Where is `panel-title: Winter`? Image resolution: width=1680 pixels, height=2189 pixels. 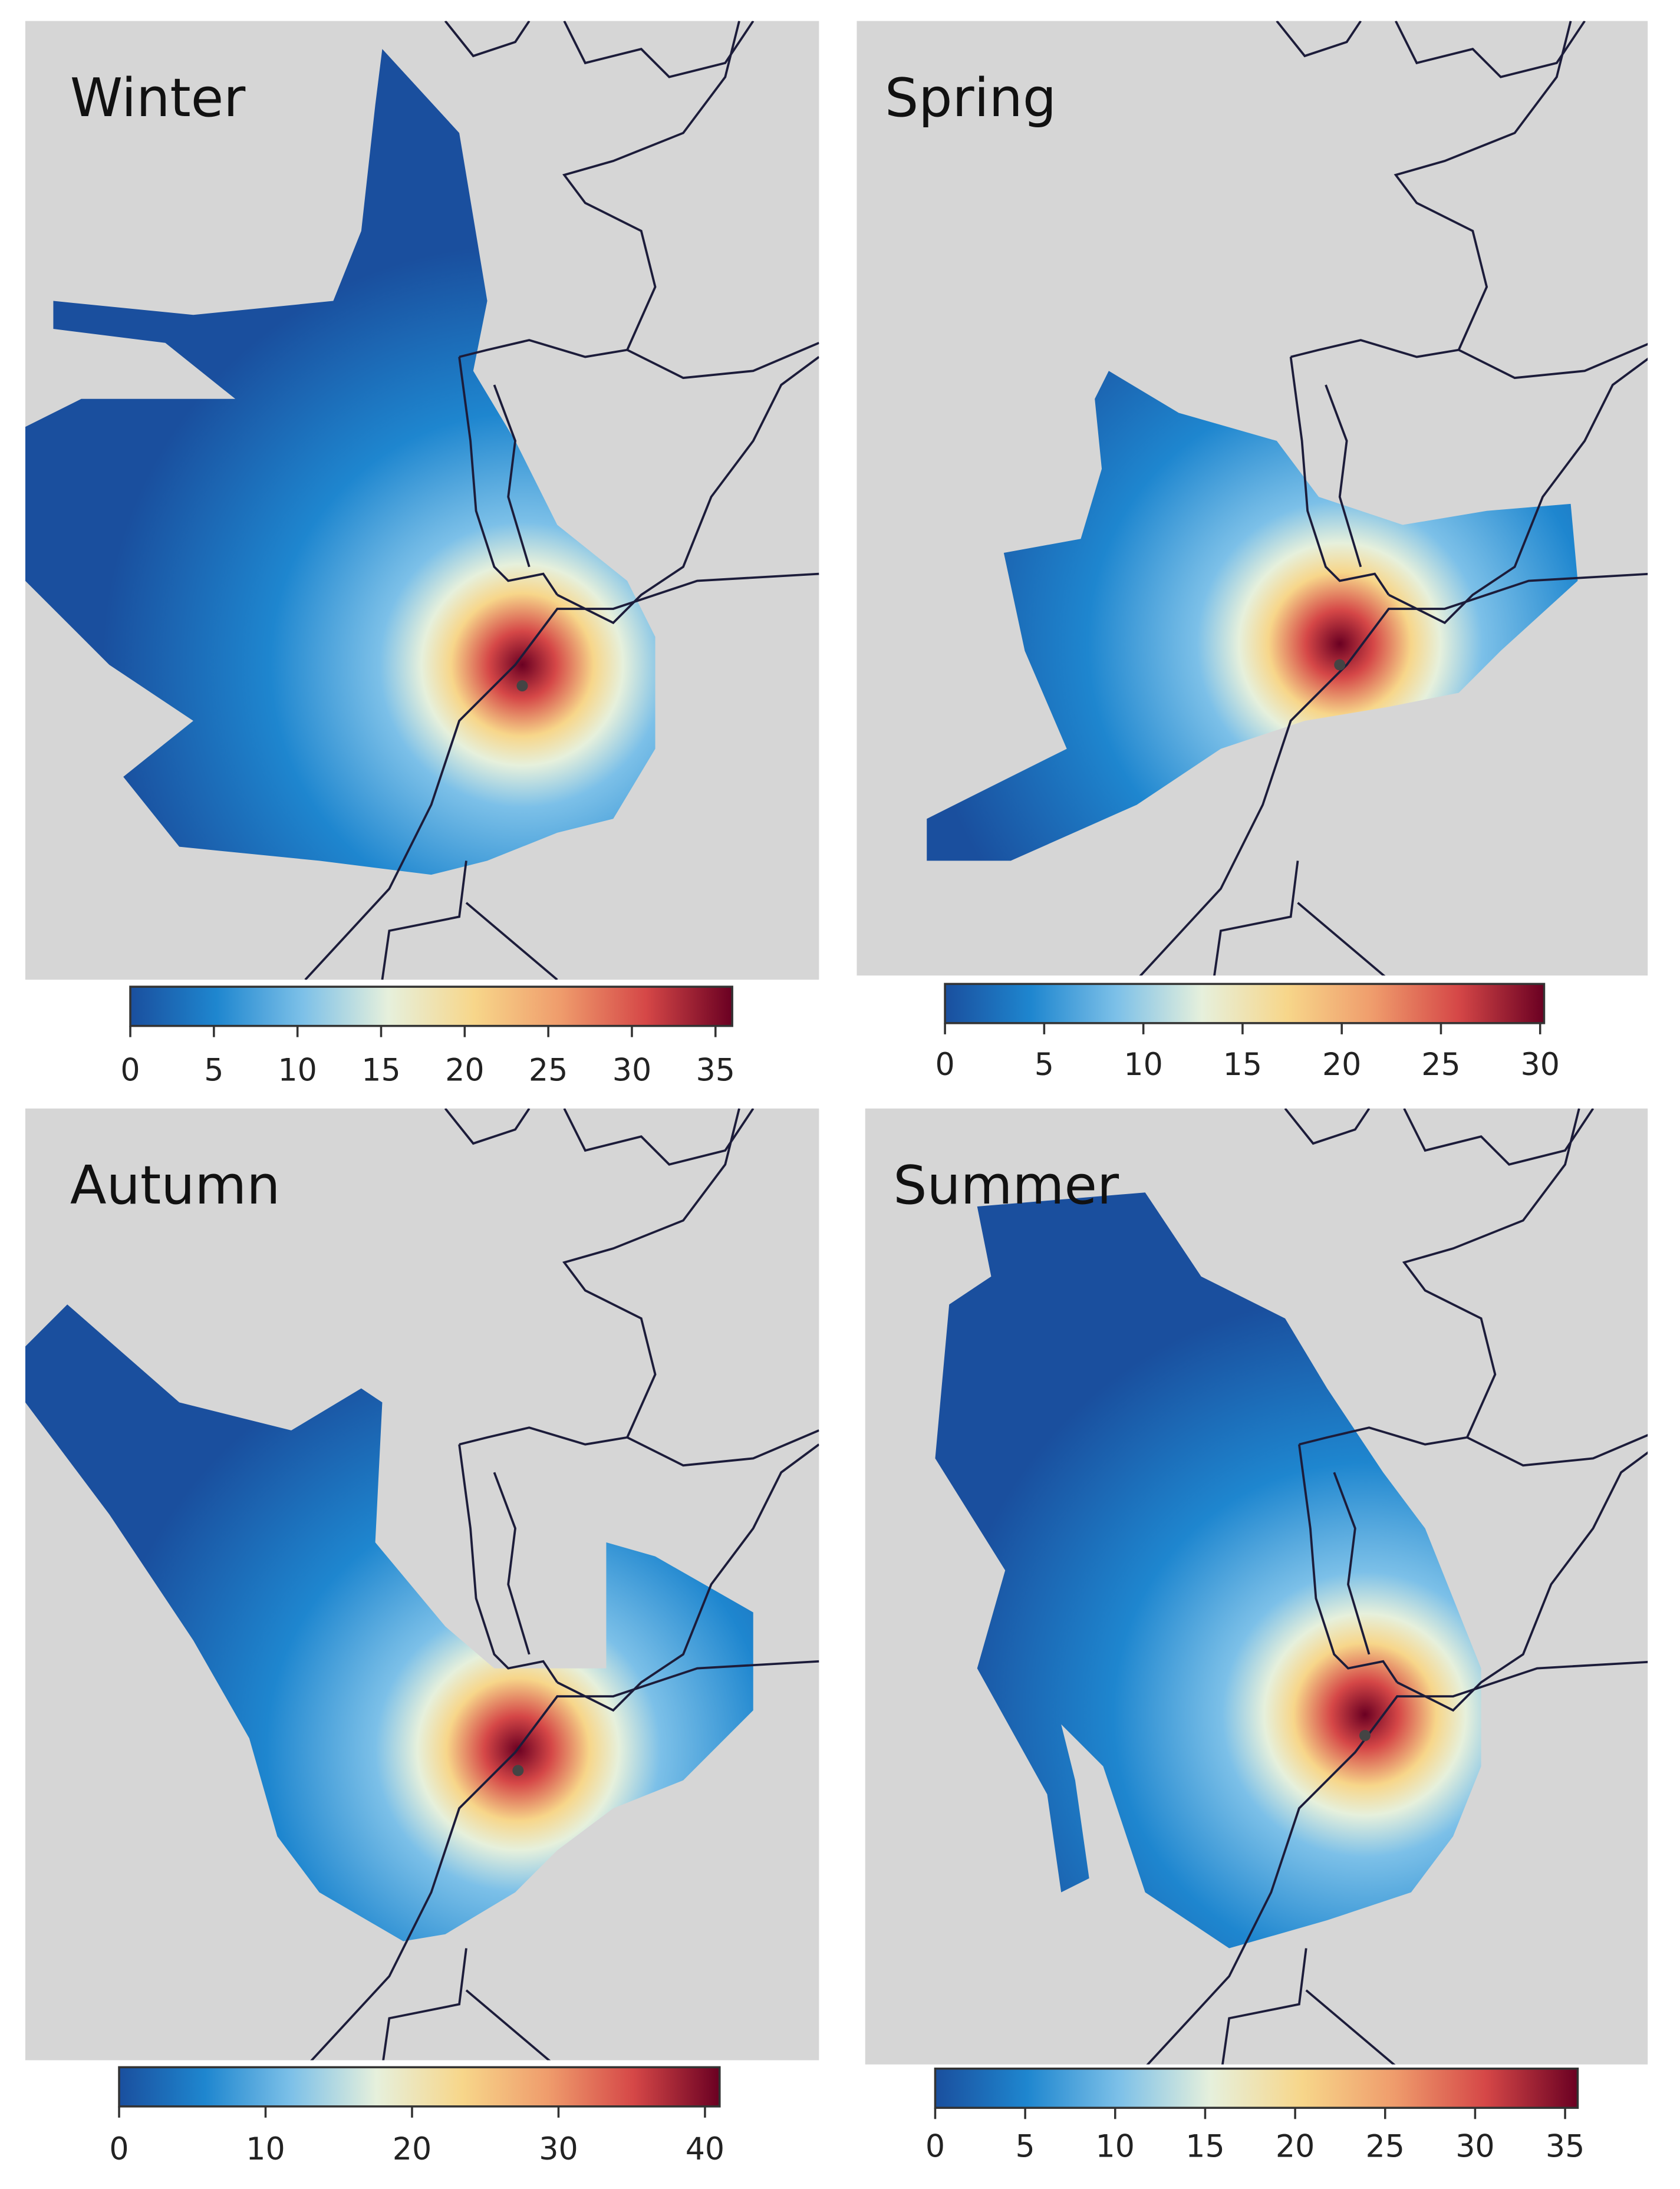 panel-title: Winter is located at coordinates (158, 98).